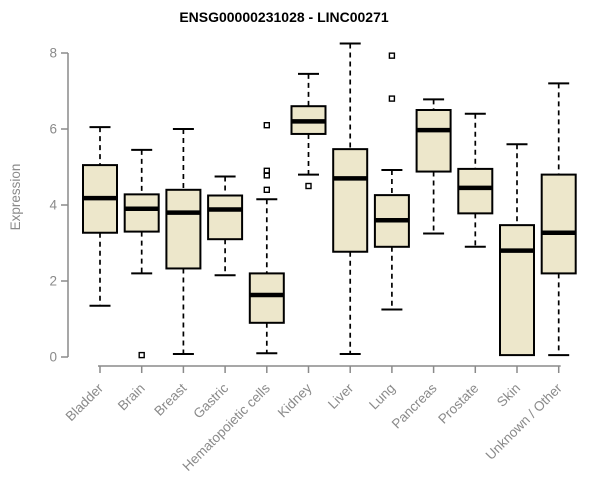  I want to click on y-tick-label: 4, so click(53, 205).